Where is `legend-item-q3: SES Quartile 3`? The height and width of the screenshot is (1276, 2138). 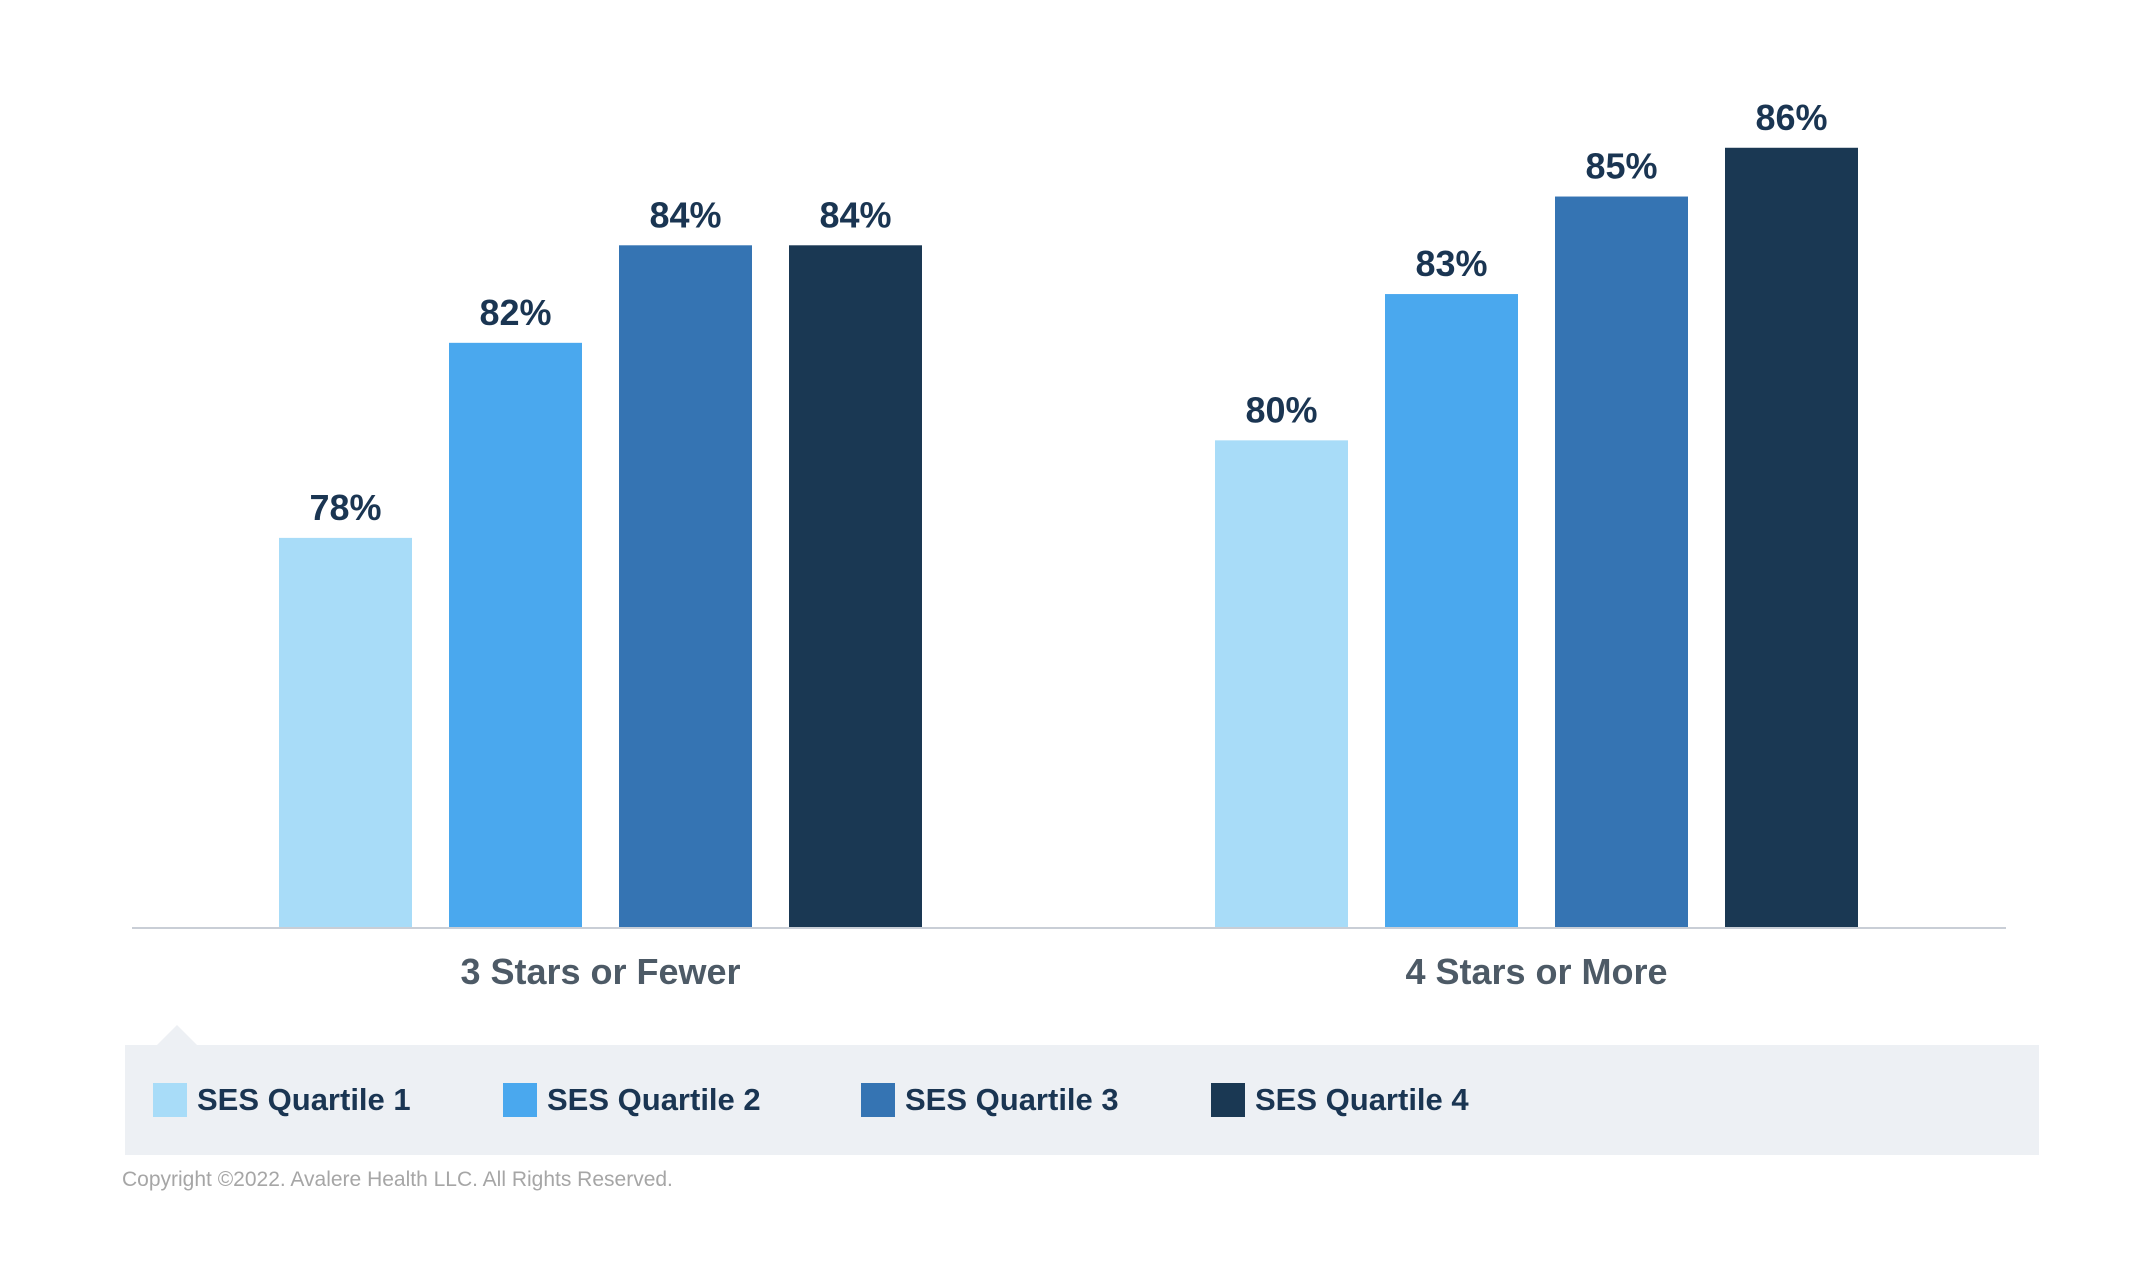
legend-item-q3: SES Quartile 3 is located at coordinates (1036, 1100).